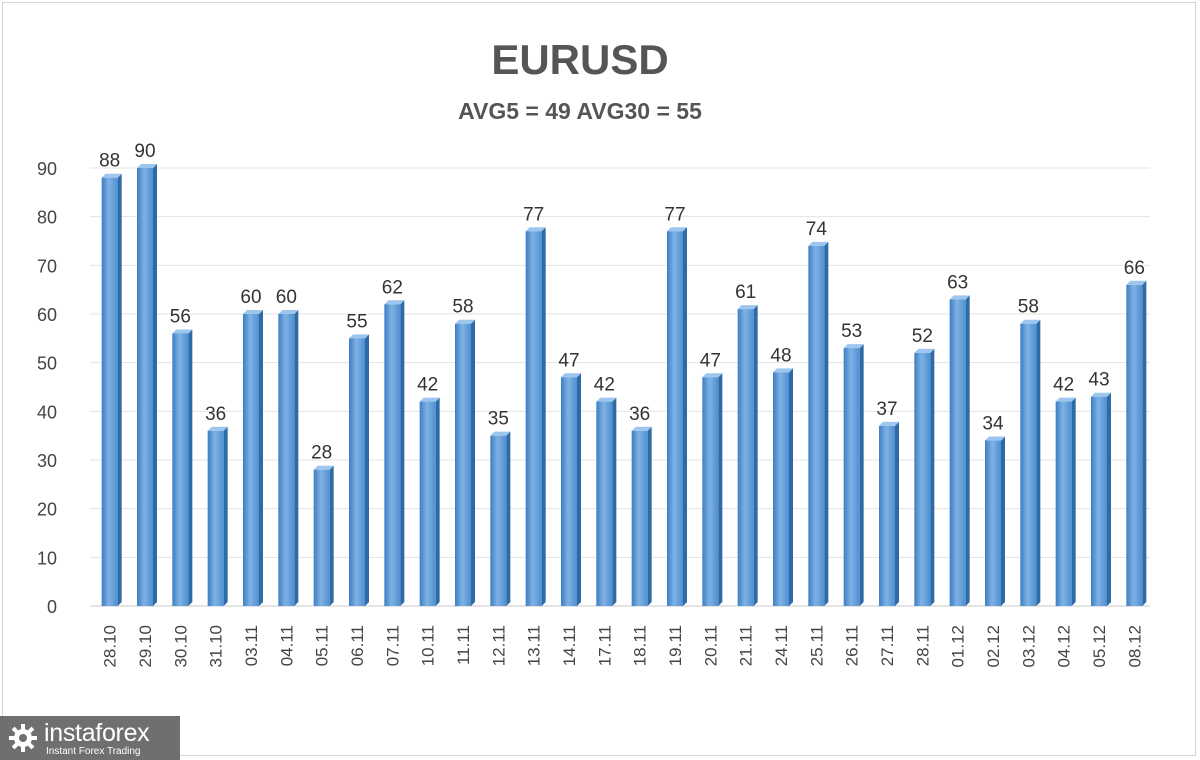  I want to click on x-tick-label: 24.11, so click(781, 645).